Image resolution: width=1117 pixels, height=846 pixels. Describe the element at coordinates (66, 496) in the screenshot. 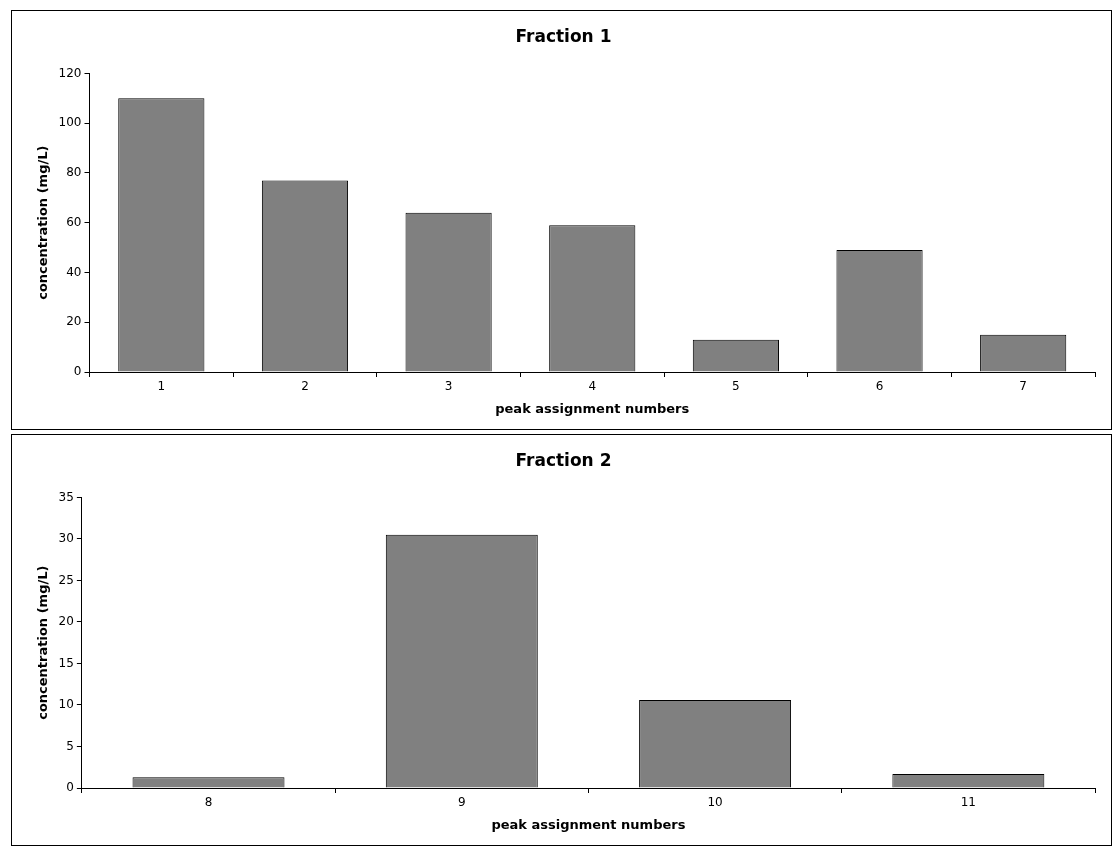

I see `y-tick-label: 35` at that location.